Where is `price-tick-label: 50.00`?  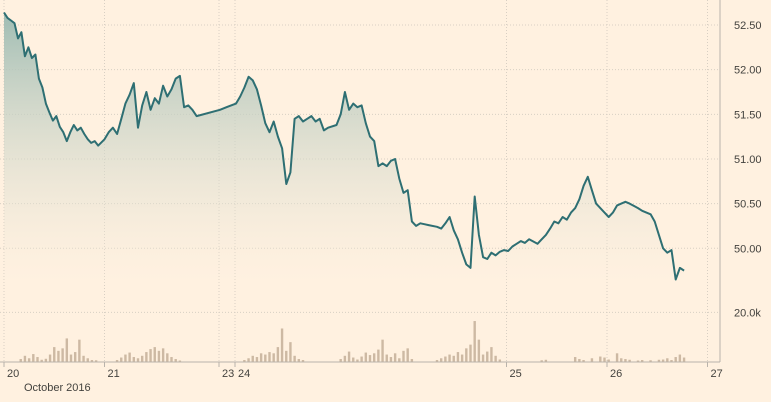 price-tick-label: 50.00 is located at coordinates (748, 249).